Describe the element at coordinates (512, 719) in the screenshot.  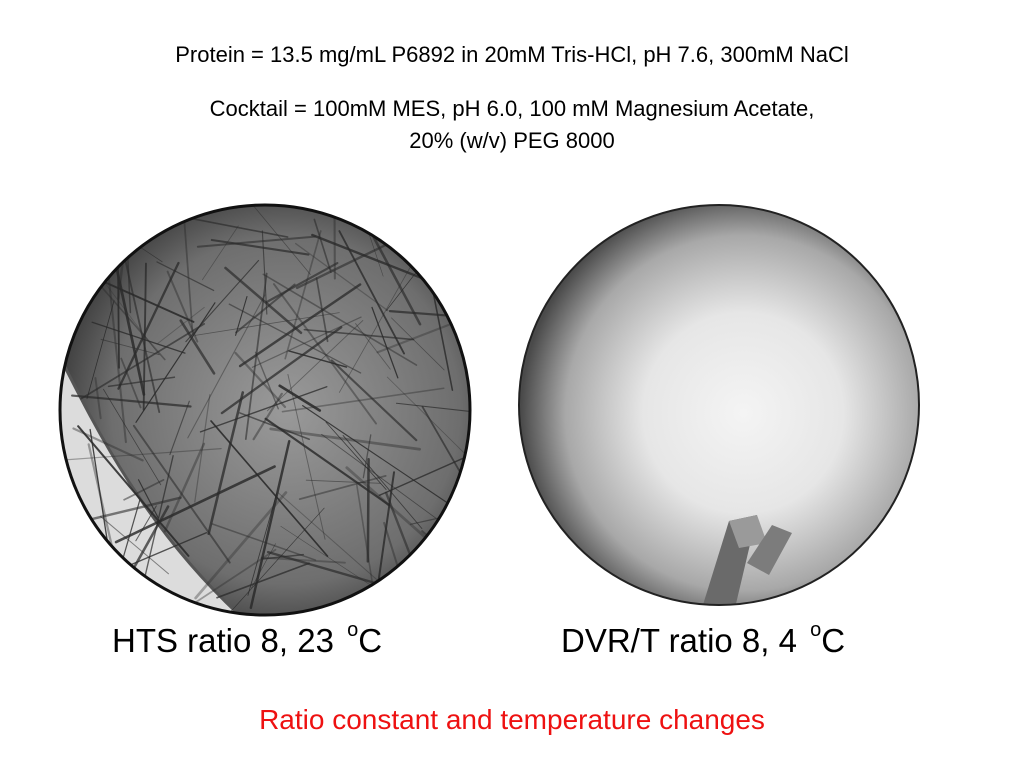
I see `conclusion-note: Ratio constant and temperature changes` at that location.